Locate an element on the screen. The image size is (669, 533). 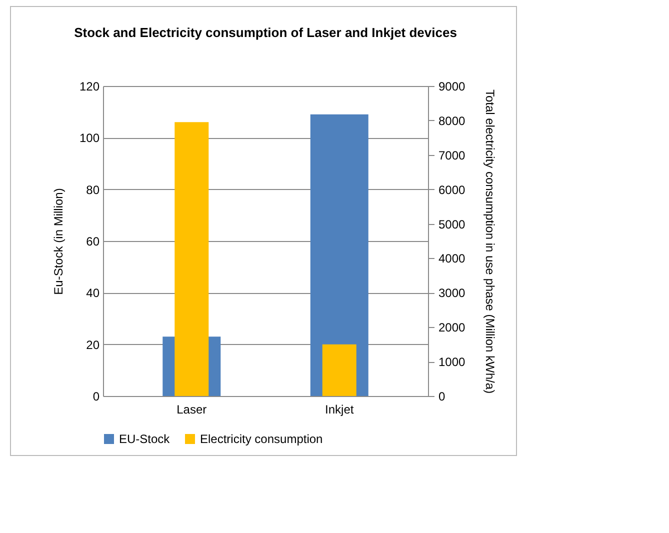
y2-tick-label: 0 is located at coordinates (442, 397).